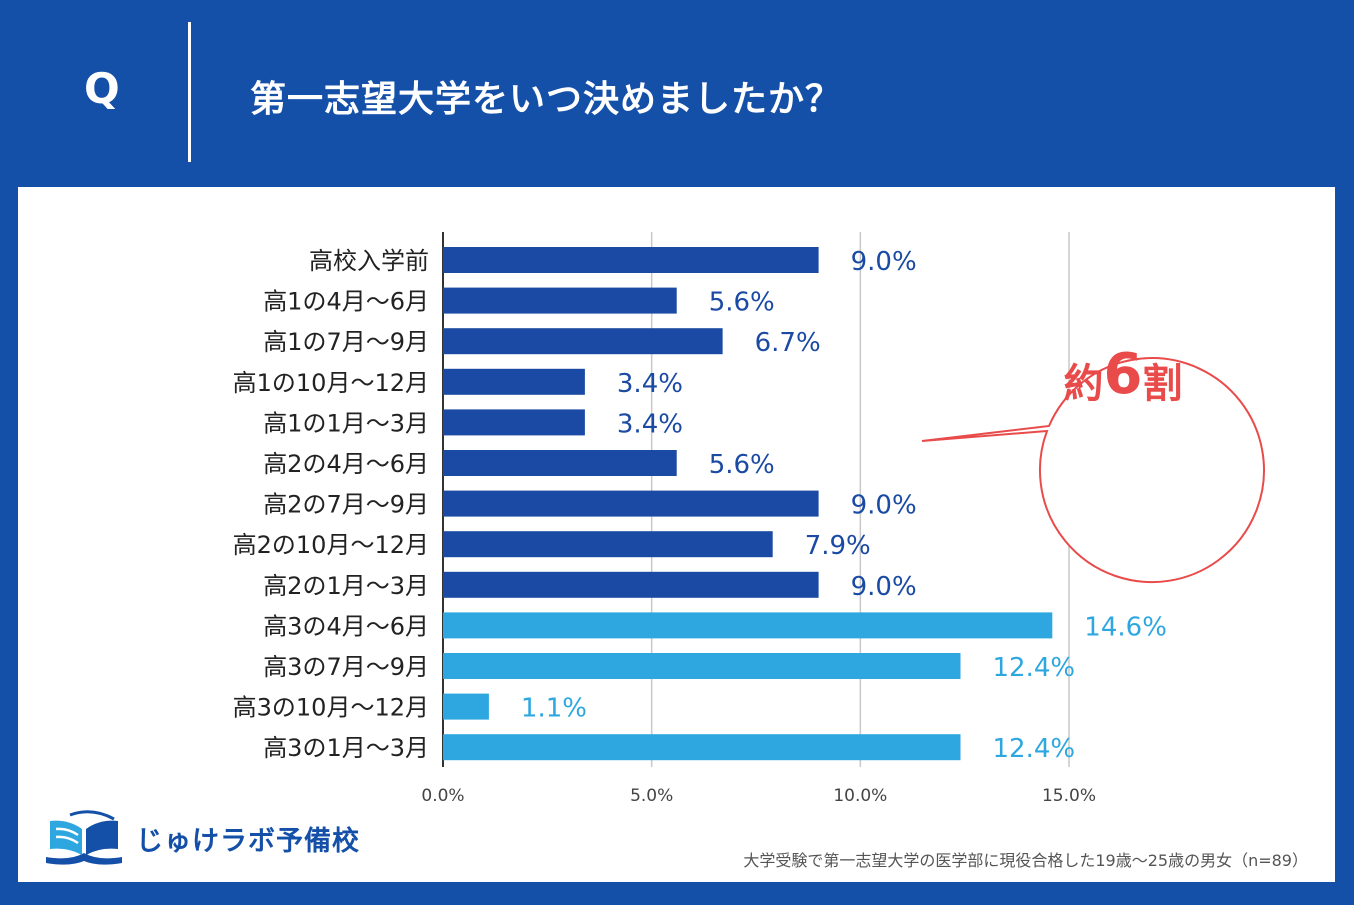 The image size is (1354, 905). Describe the element at coordinates (442, 796) in the screenshot. I see `x-tick-label: 0.0%` at that location.